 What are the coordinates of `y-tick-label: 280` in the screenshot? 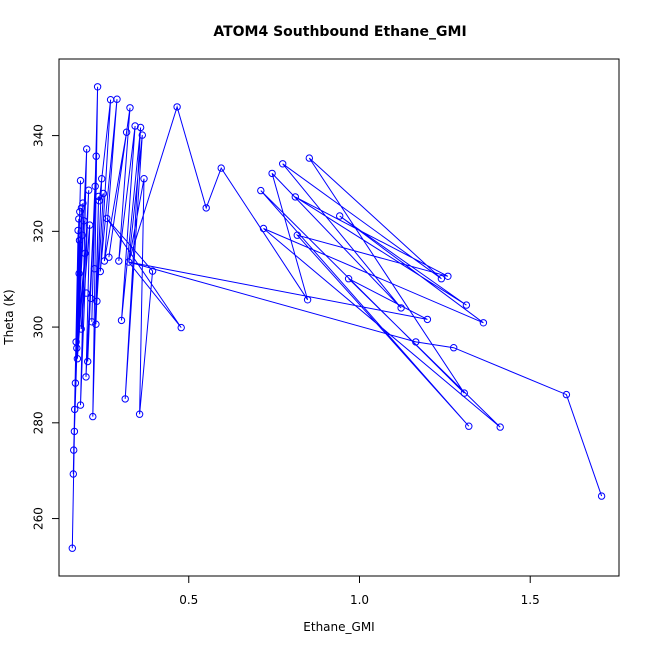 It's located at (39, 422).